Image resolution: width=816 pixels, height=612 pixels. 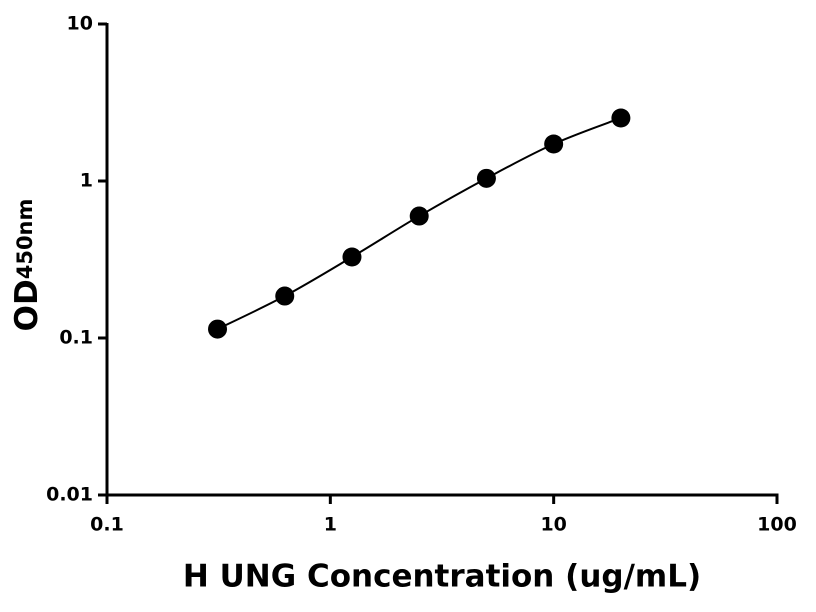 I want to click on y-tick-label: 1, so click(x=86, y=181).